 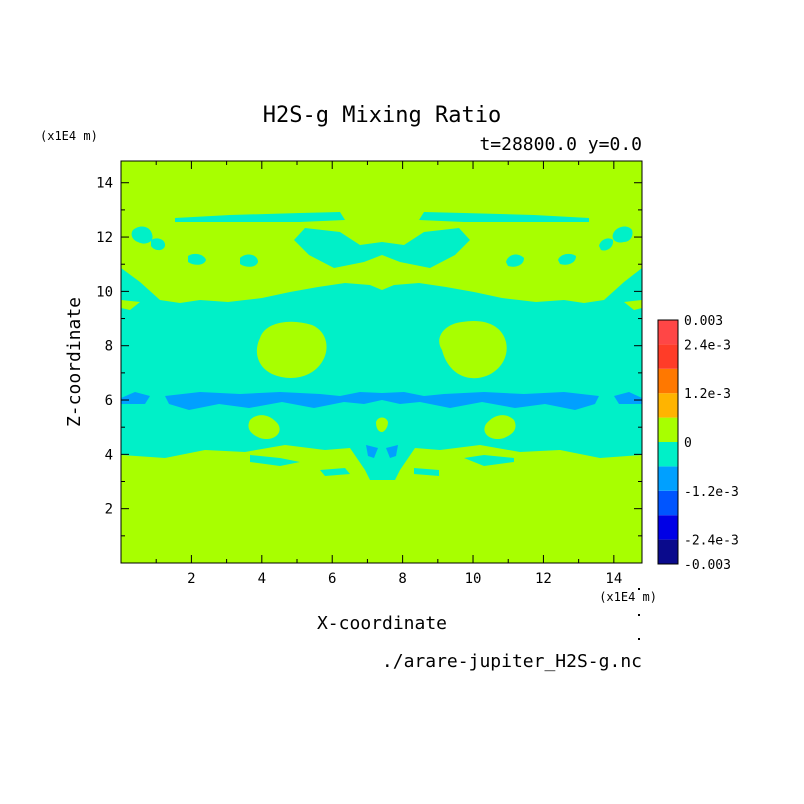 I want to click on y-tick-label: 6, so click(x=109, y=401).